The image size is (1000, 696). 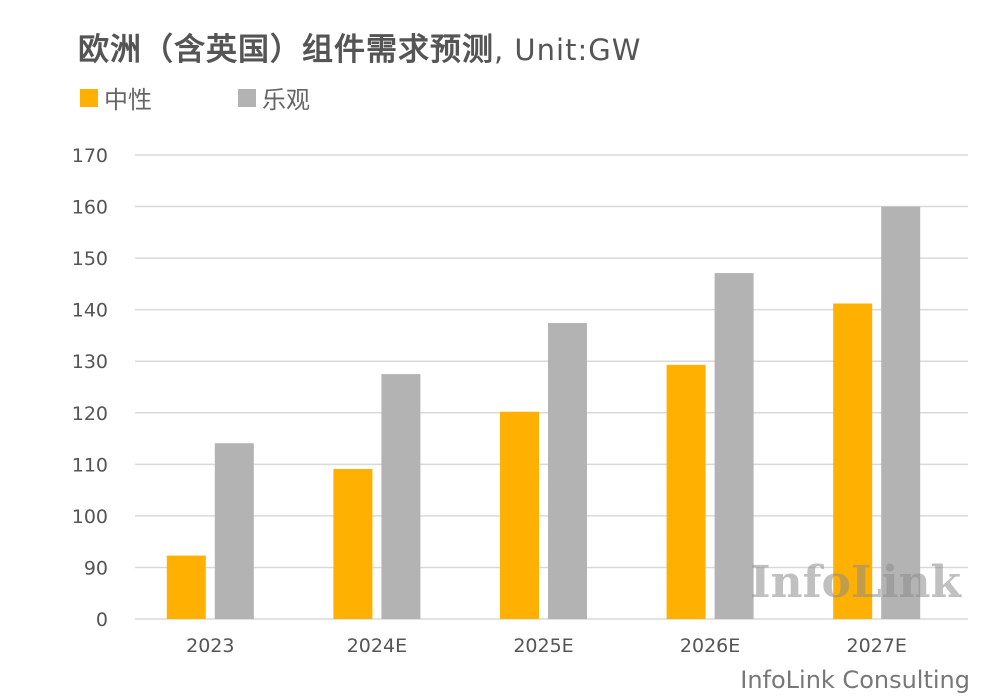 I want to click on chart-title: 欧洲（含英国）组件需求预测, Unit:GW, so click(x=359, y=46).